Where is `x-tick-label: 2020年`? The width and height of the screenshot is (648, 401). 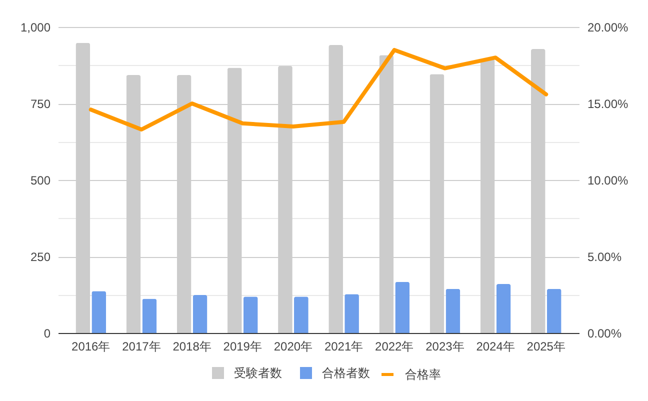
x-tick-label: 2020年 is located at coordinates (293, 347).